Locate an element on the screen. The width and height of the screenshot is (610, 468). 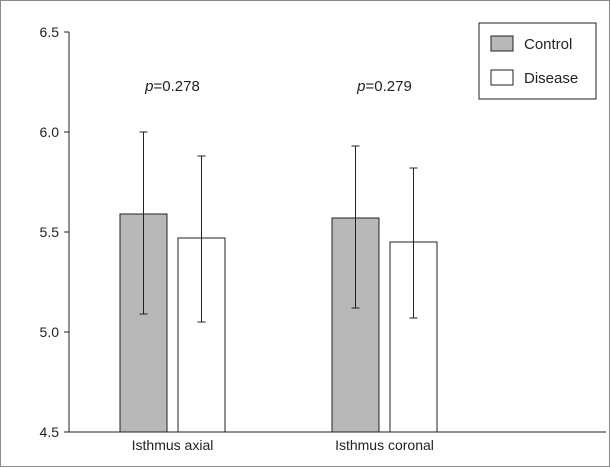
legend-label-disease: Disease is located at coordinates (551, 78).